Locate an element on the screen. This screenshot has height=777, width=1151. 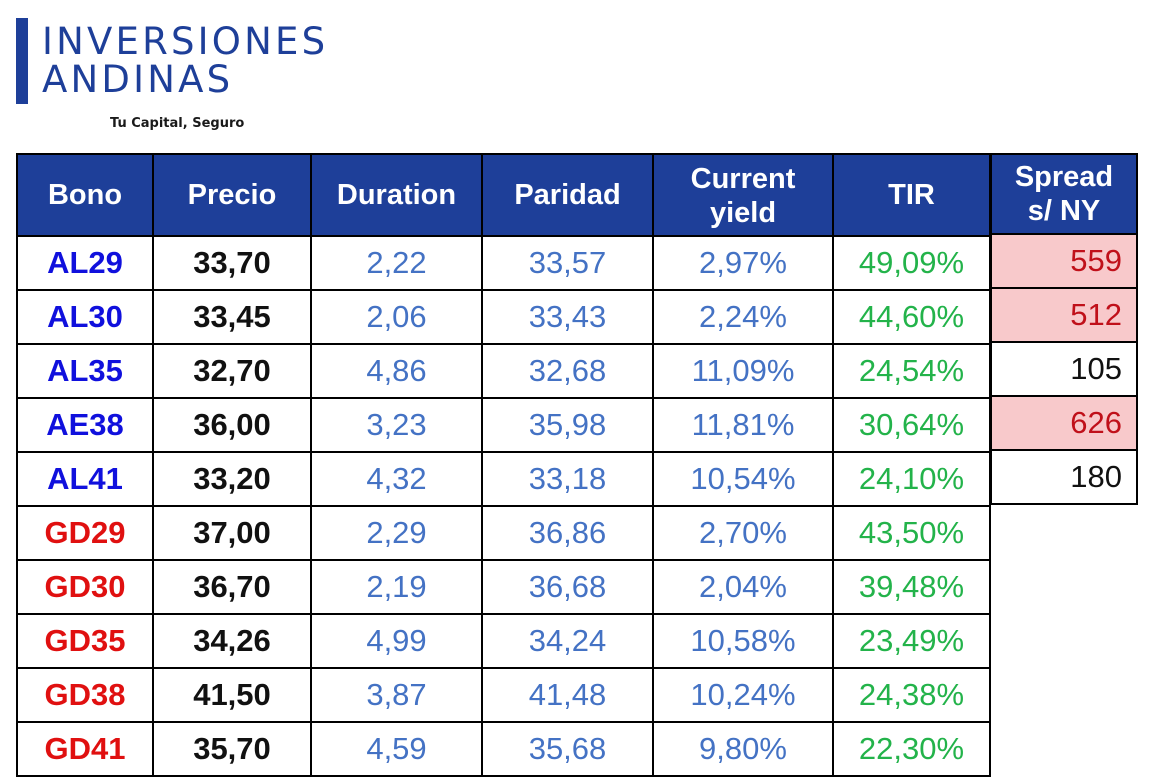
cell-precio: 36,00 is located at coordinates (232, 425).